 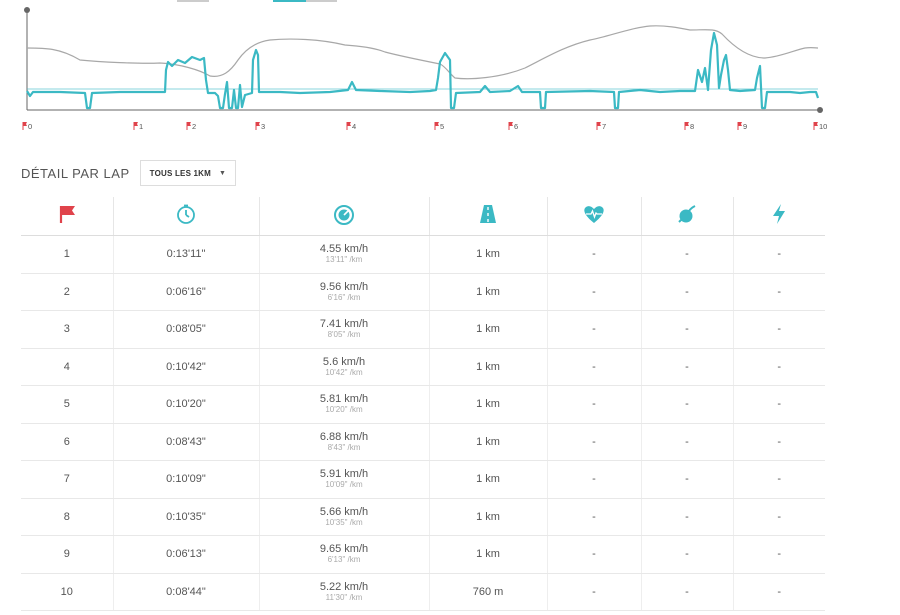 I want to click on lap-marker: 10, so click(x=820, y=126).